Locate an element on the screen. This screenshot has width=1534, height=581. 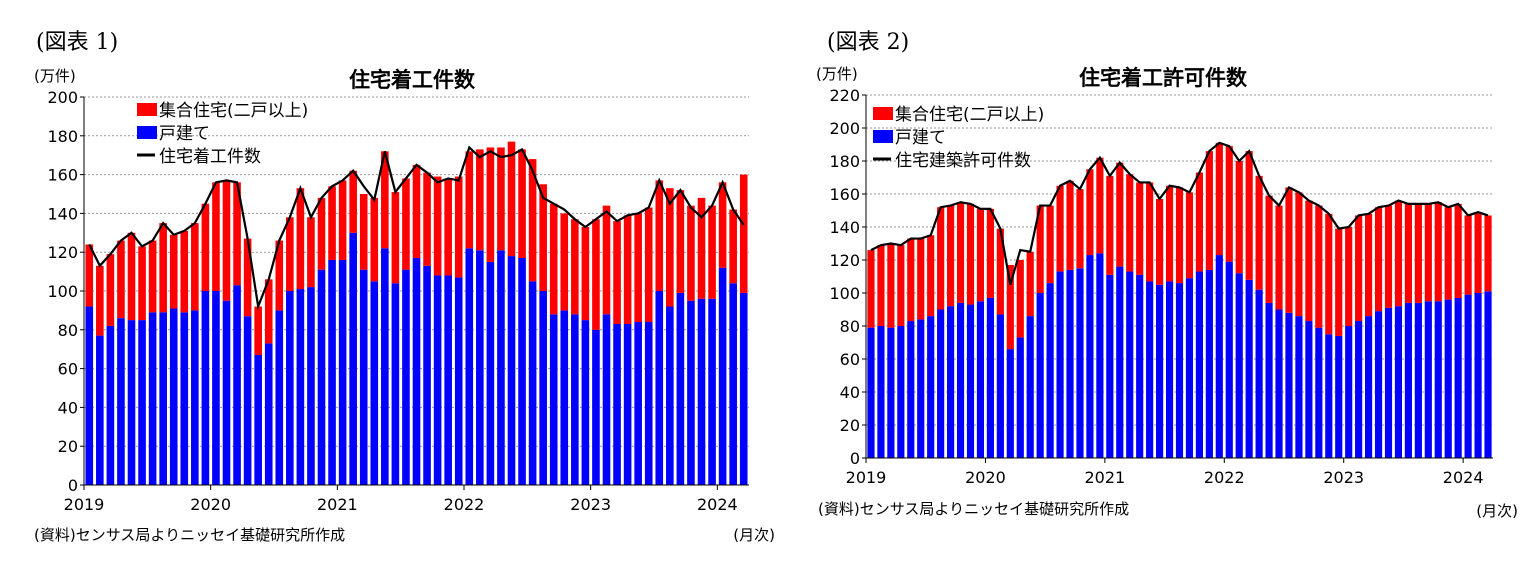
x-tick-label: 2024 is located at coordinates (717, 504).